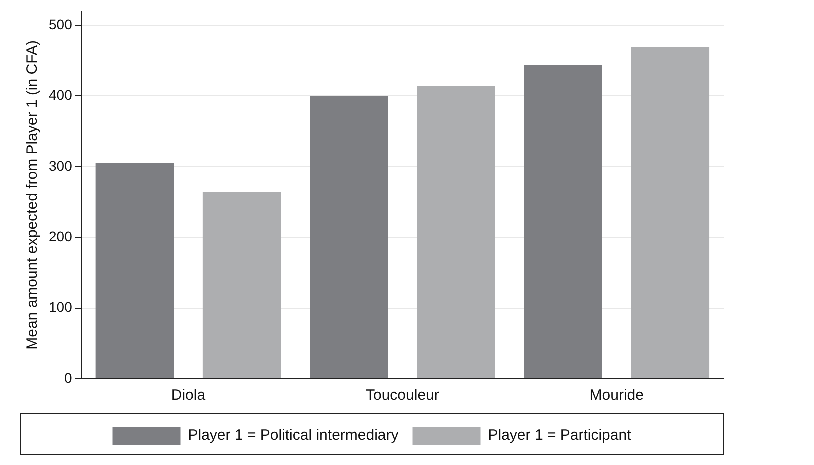  What do you see at coordinates (403, 395) in the screenshot?
I see `x-tick-label: Toucouleur` at bounding box center [403, 395].